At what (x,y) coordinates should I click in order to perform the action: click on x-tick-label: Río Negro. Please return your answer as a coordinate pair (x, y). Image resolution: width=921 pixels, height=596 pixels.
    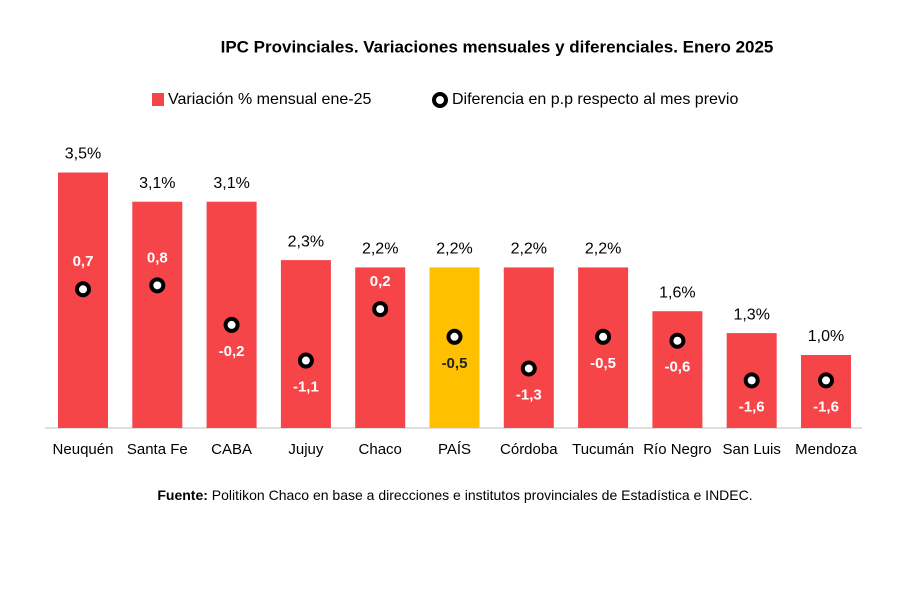
    Looking at the image, I should click on (677, 449).